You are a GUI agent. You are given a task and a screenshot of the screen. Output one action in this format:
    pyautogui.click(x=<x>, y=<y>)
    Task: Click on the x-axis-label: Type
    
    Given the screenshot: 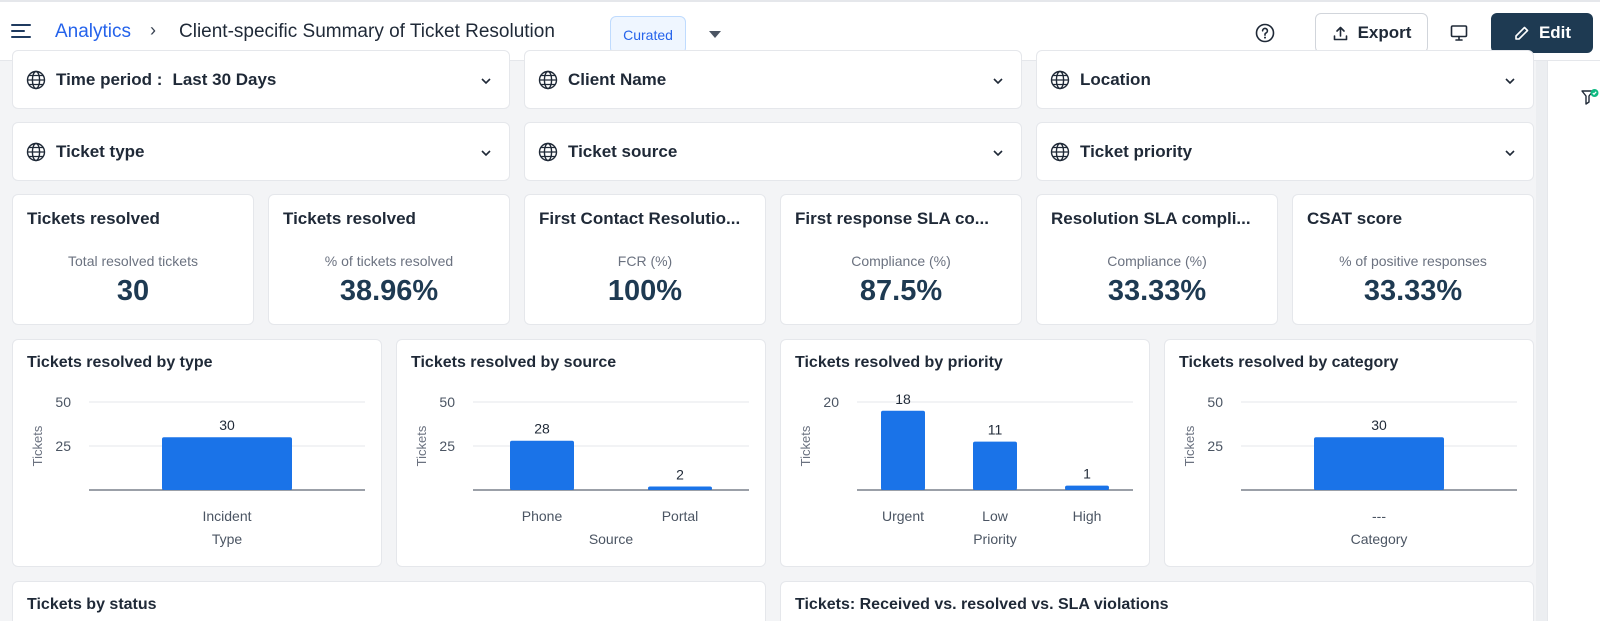 What is the action you would take?
    pyautogui.click(x=227, y=539)
    